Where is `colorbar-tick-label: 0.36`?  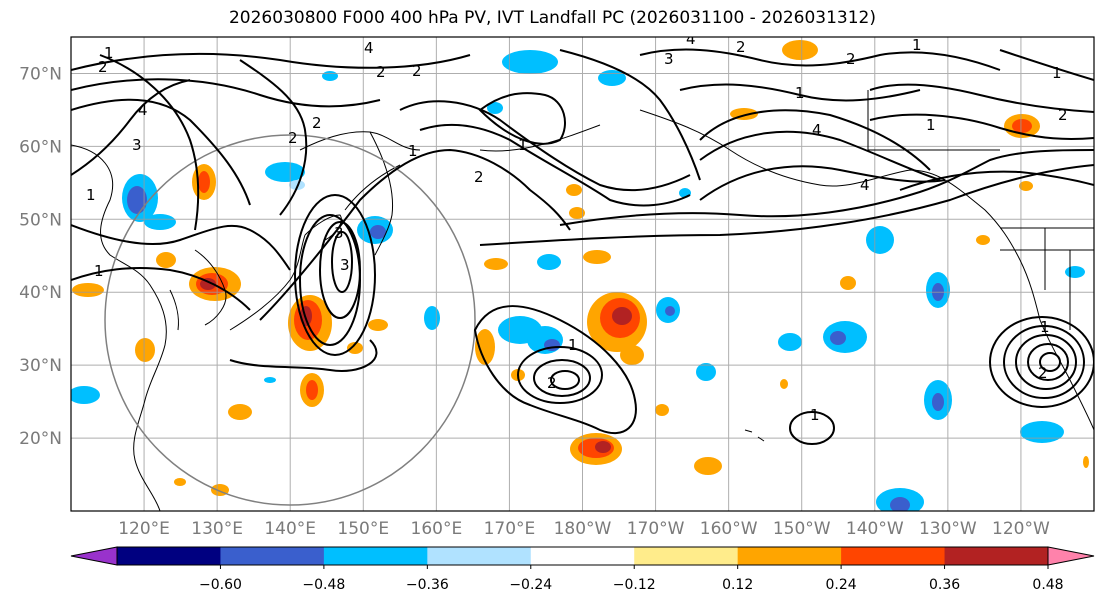 colorbar-tick-label: 0.36 is located at coordinates (944, 585).